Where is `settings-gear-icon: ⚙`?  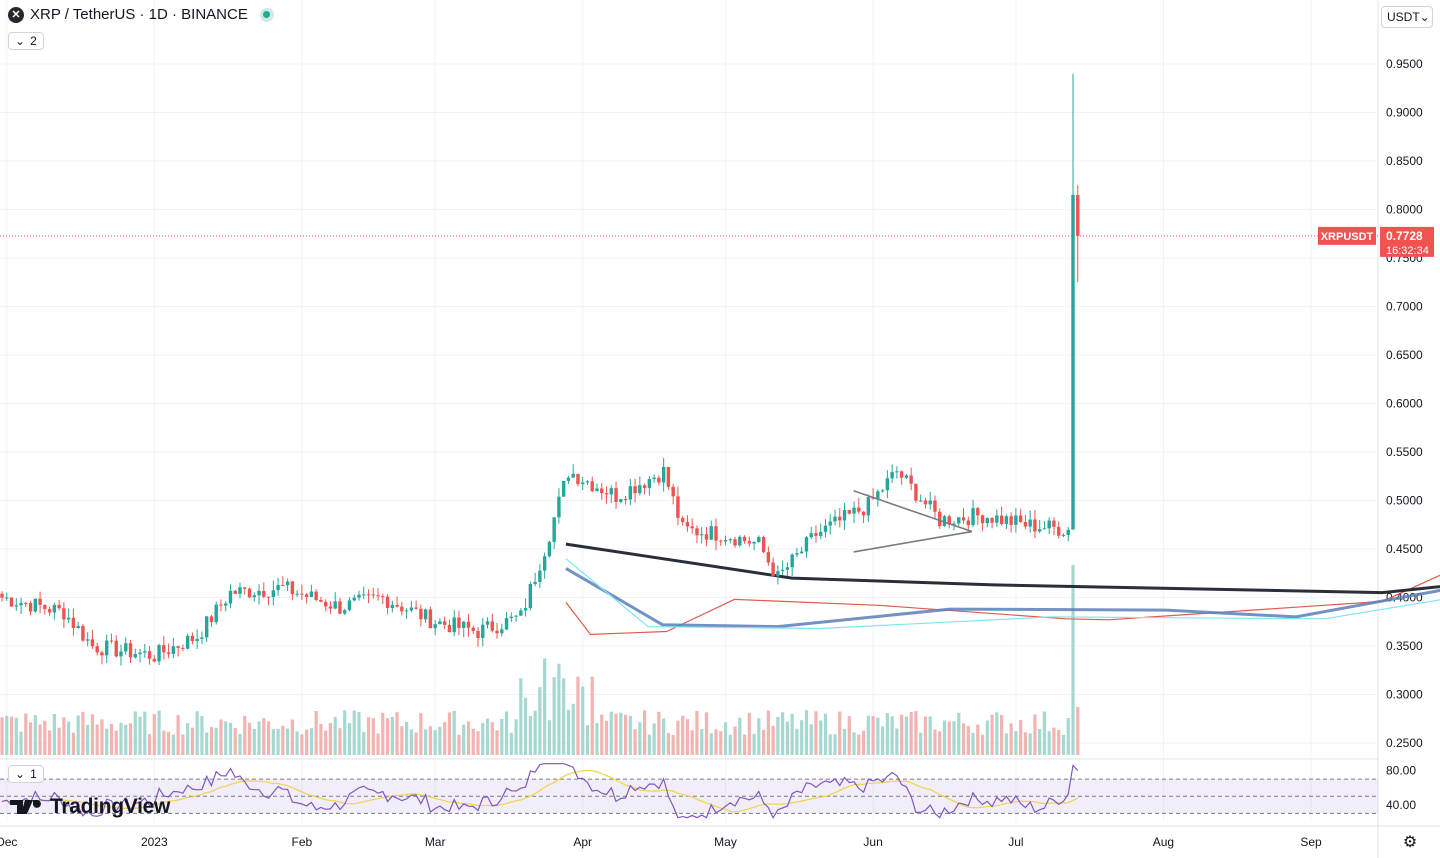
settings-gear-icon: ⚙ is located at coordinates (1410, 842).